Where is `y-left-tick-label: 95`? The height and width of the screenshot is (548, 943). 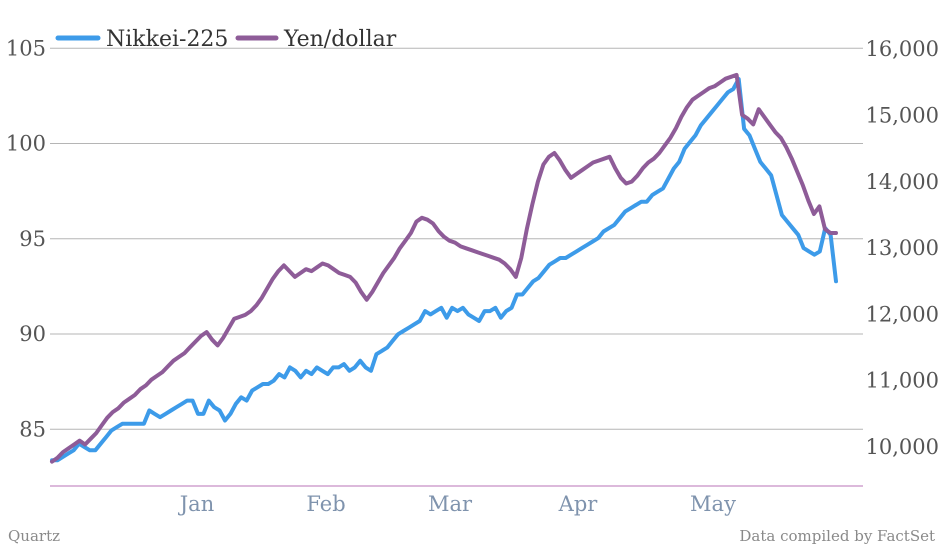
y-left-tick-label: 95 is located at coordinates (32, 239).